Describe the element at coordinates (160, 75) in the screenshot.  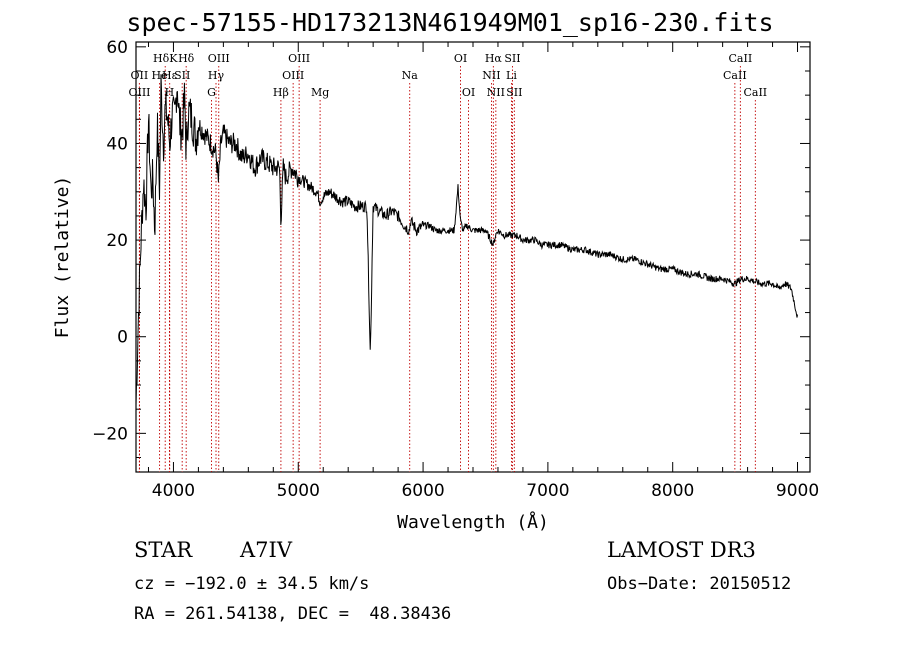
I see `spectral-line-label: He` at that location.